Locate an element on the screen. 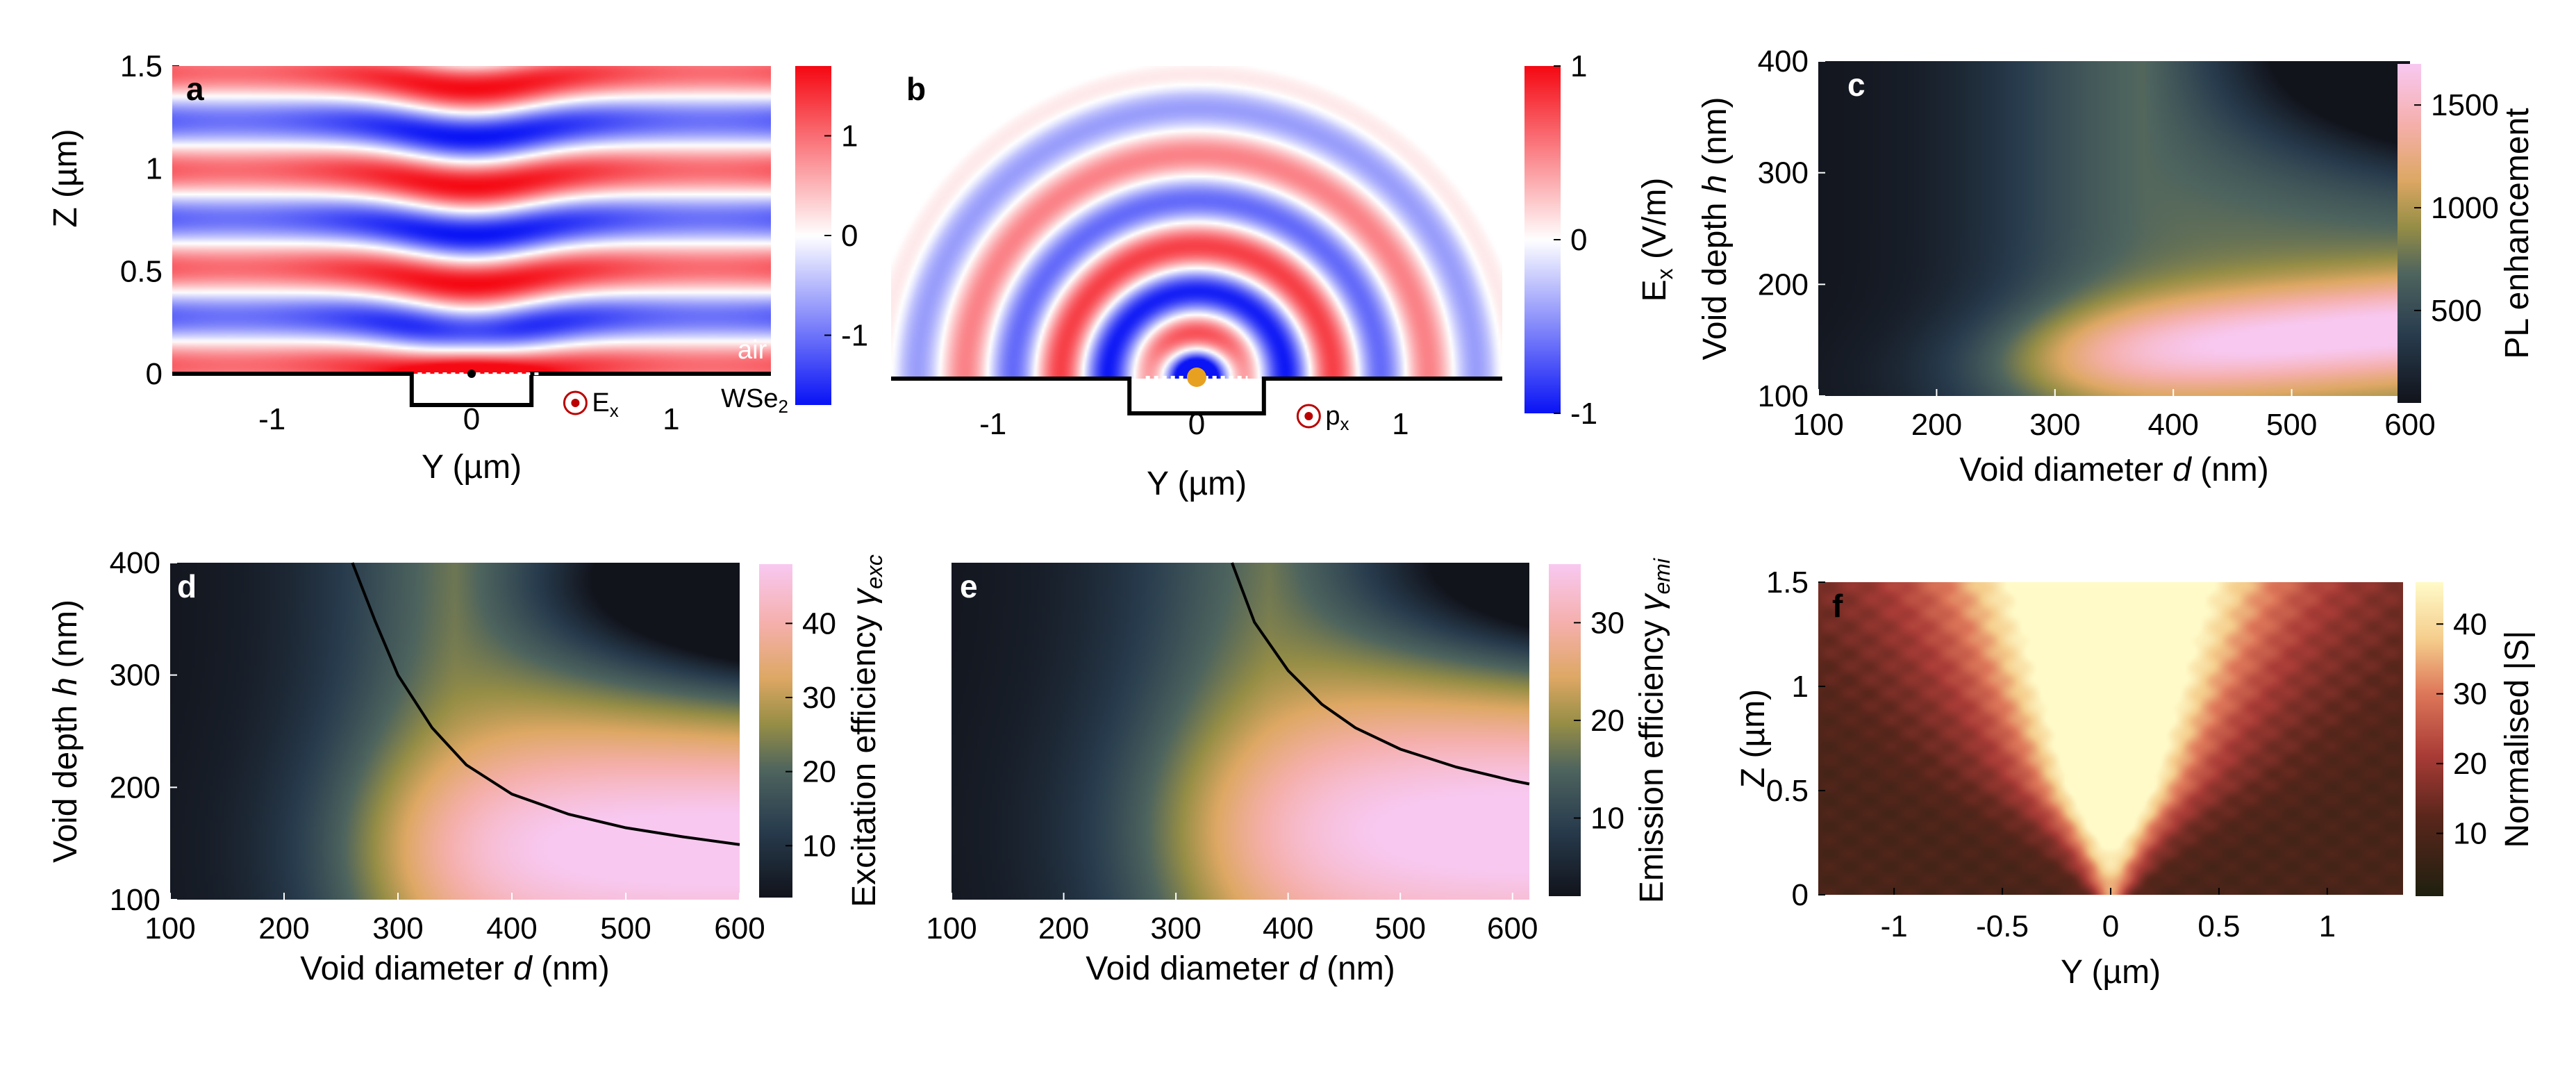  px-label: px is located at coordinates (1337, 418).